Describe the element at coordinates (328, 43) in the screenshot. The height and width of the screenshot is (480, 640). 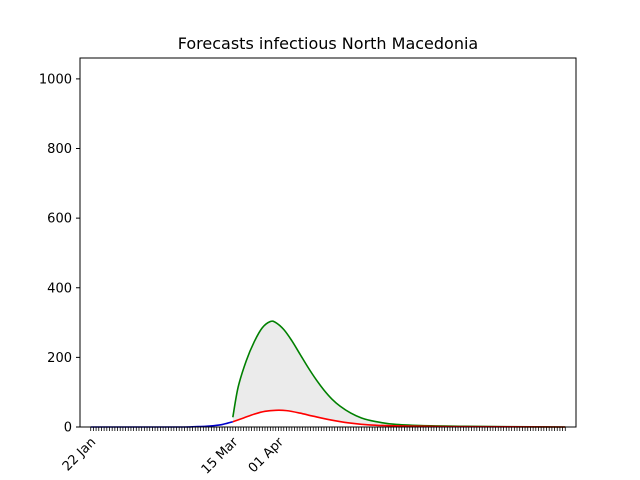
I see `chart-title: Forecasts infectious North Macedonia` at that location.